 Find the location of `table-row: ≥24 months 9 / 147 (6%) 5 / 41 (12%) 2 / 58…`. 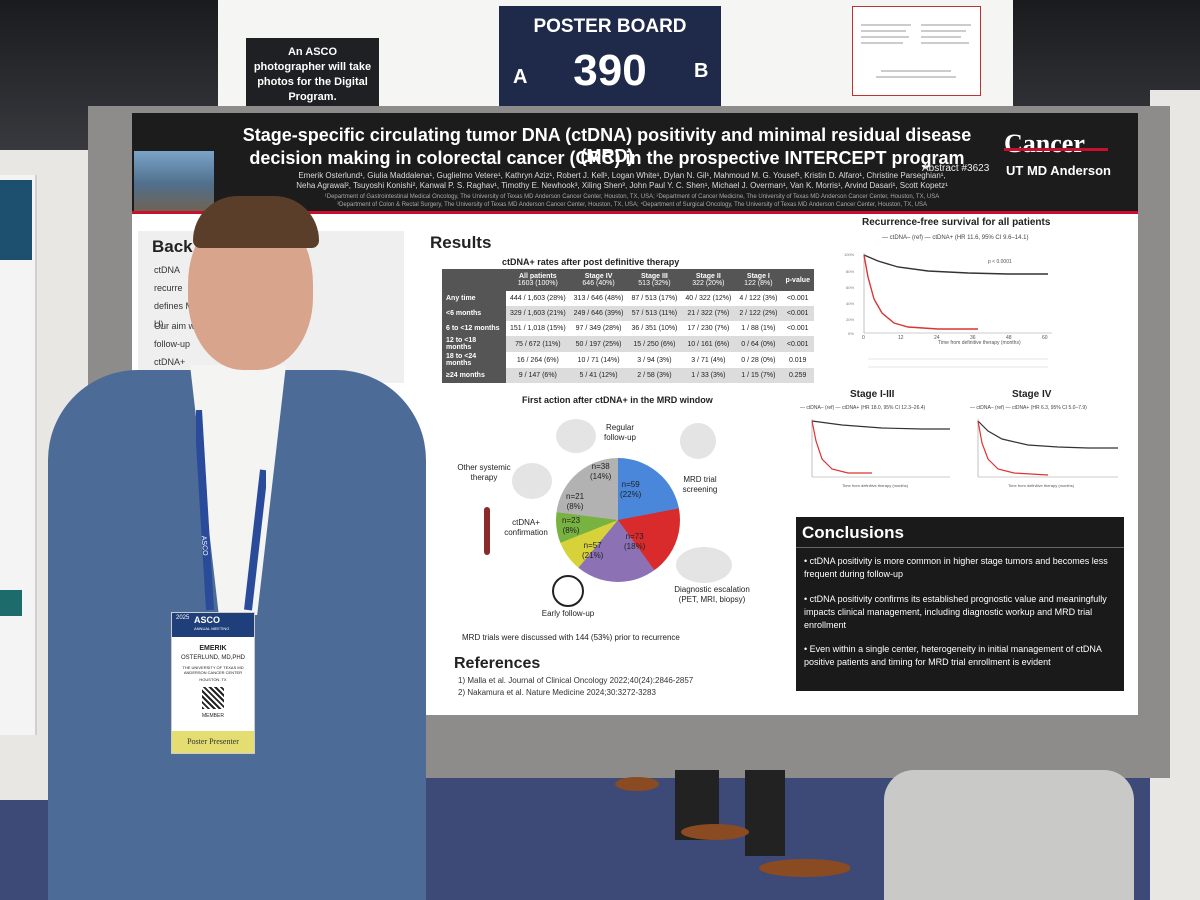

table-row: ≥24 months 9 / 147 (6%) 5 / 41 (12%) 2 / 58… is located at coordinates (628, 375).